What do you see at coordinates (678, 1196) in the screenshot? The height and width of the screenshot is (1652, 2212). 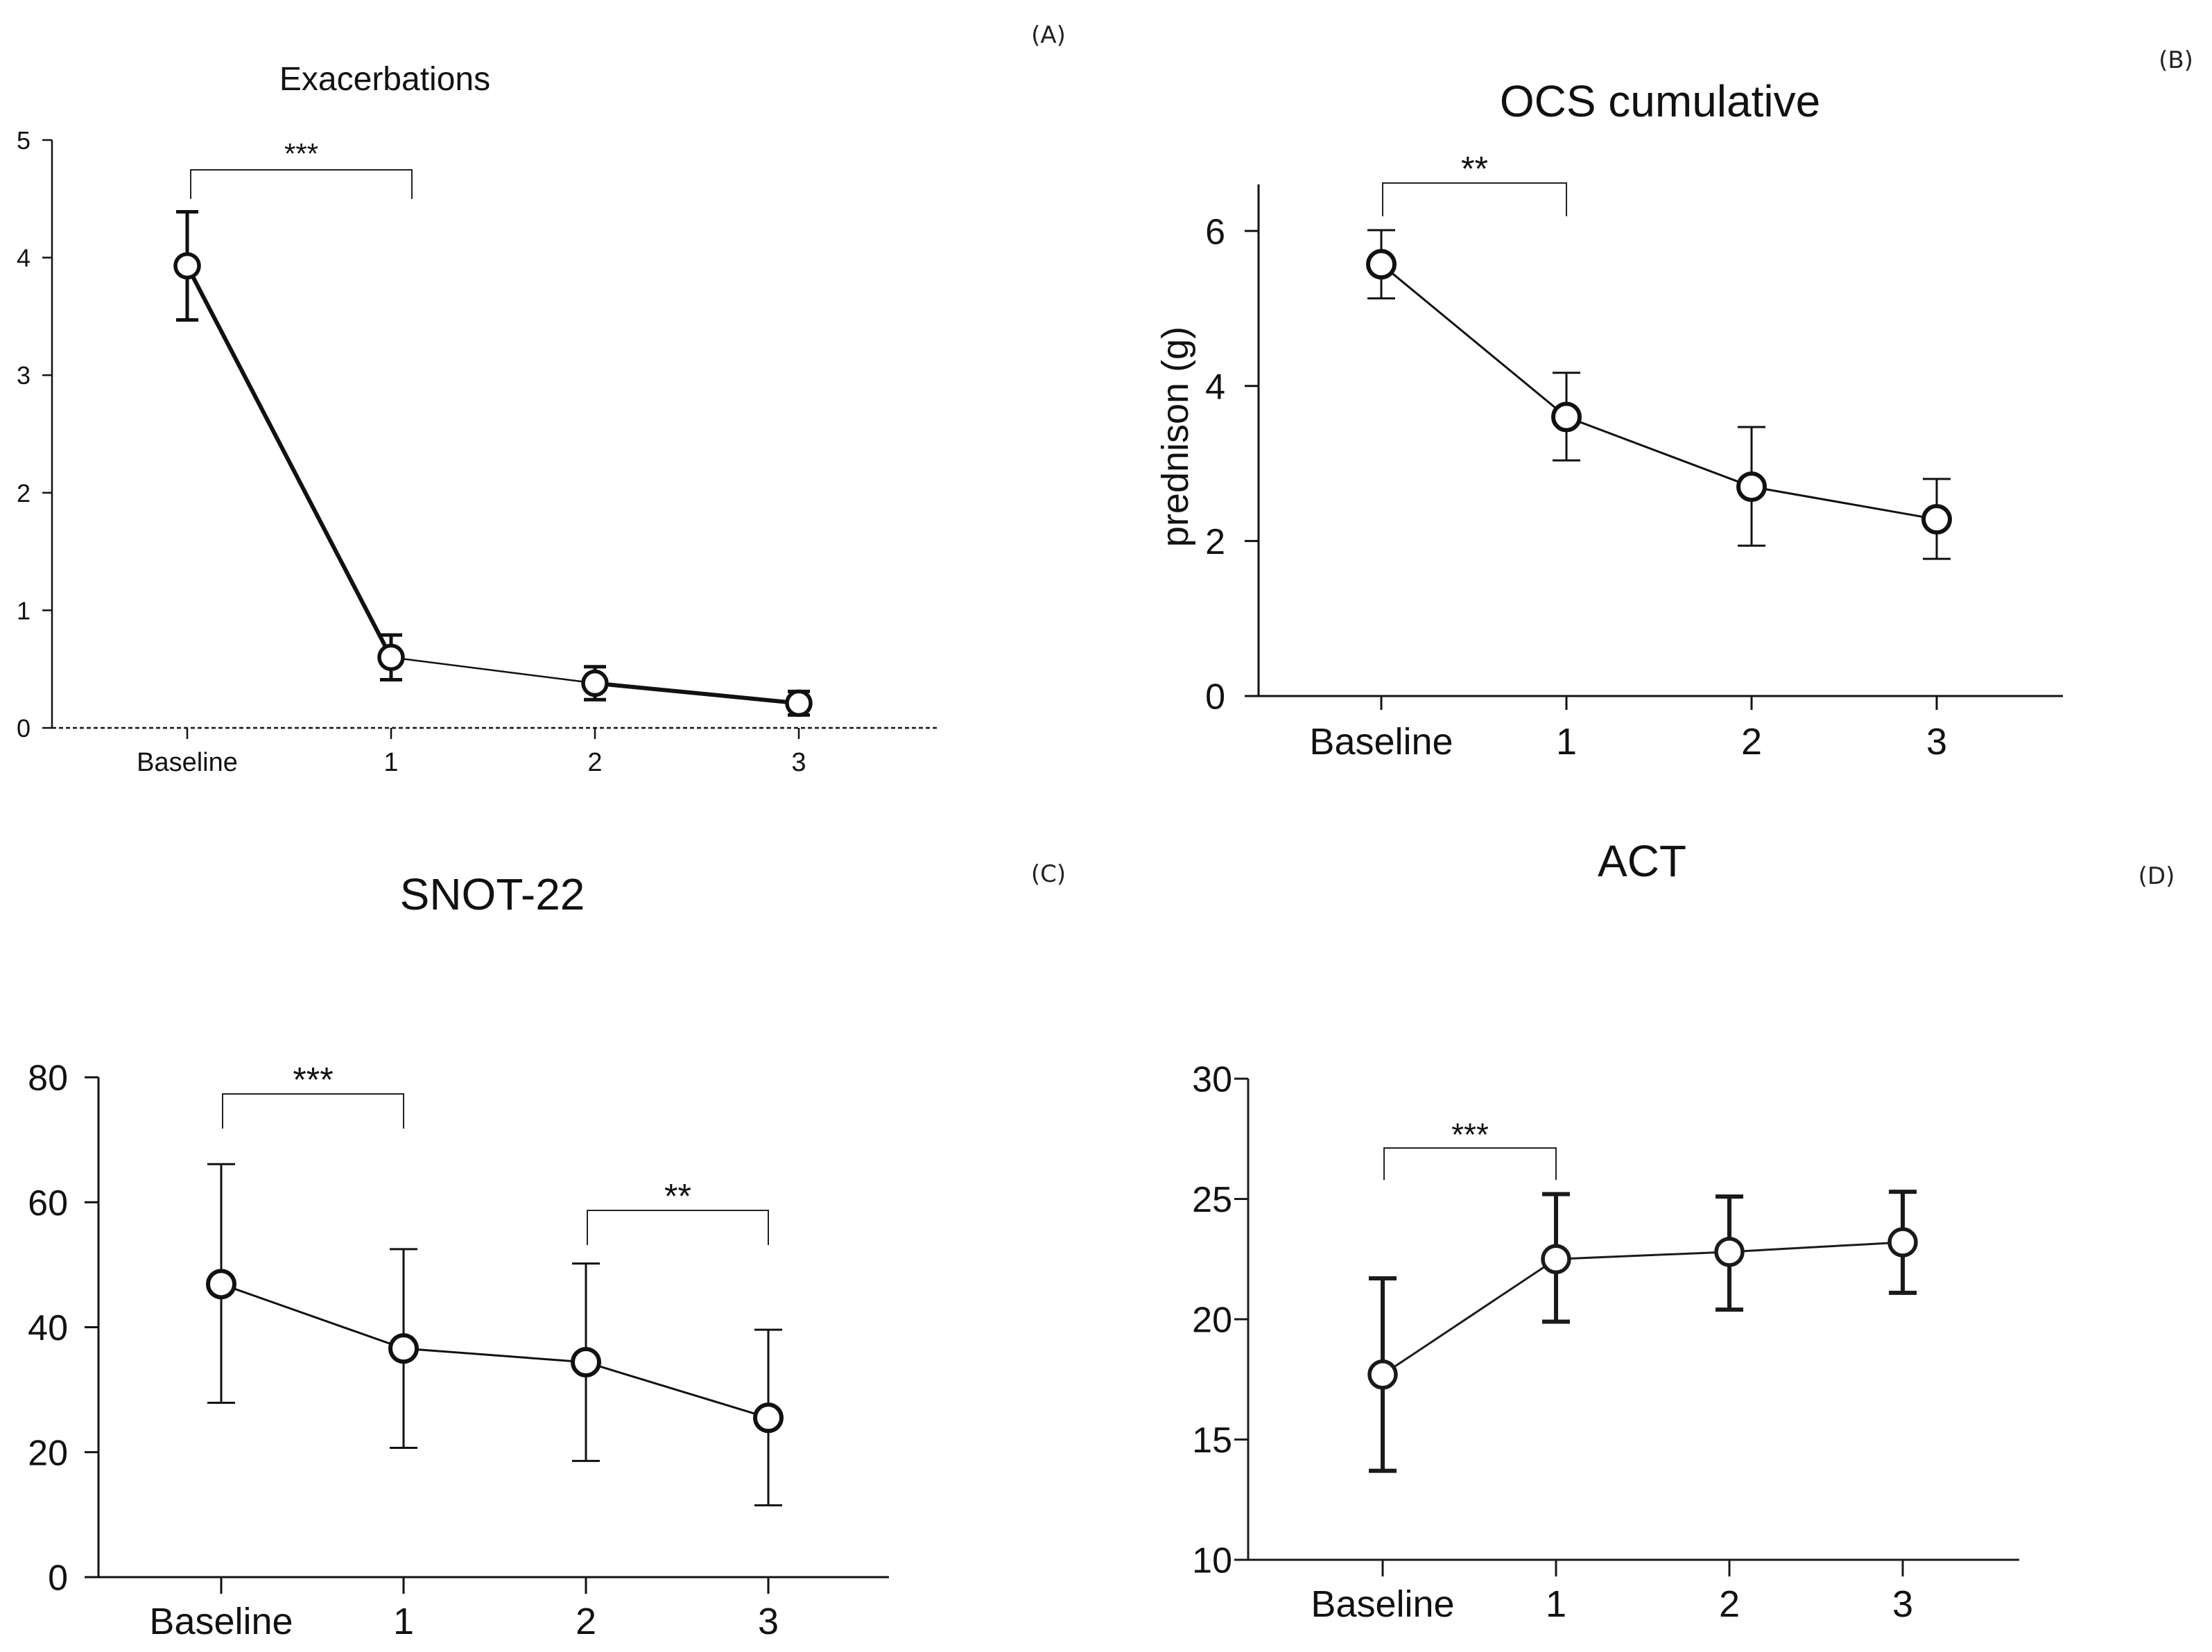 I see `significance-label-c: **` at bounding box center [678, 1196].